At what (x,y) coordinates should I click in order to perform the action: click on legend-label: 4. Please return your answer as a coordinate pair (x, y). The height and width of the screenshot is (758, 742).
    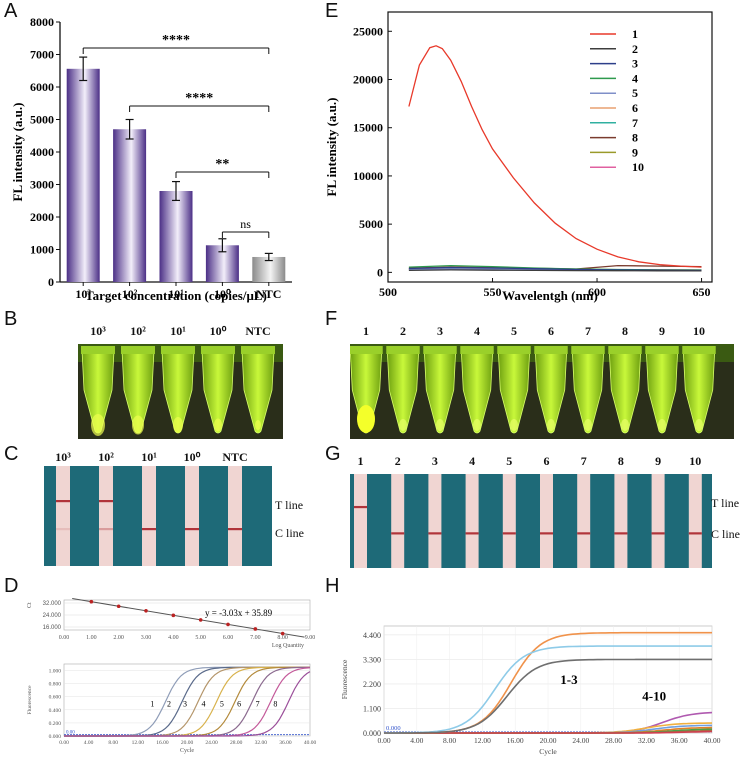
    Looking at the image, I should click on (635, 78).